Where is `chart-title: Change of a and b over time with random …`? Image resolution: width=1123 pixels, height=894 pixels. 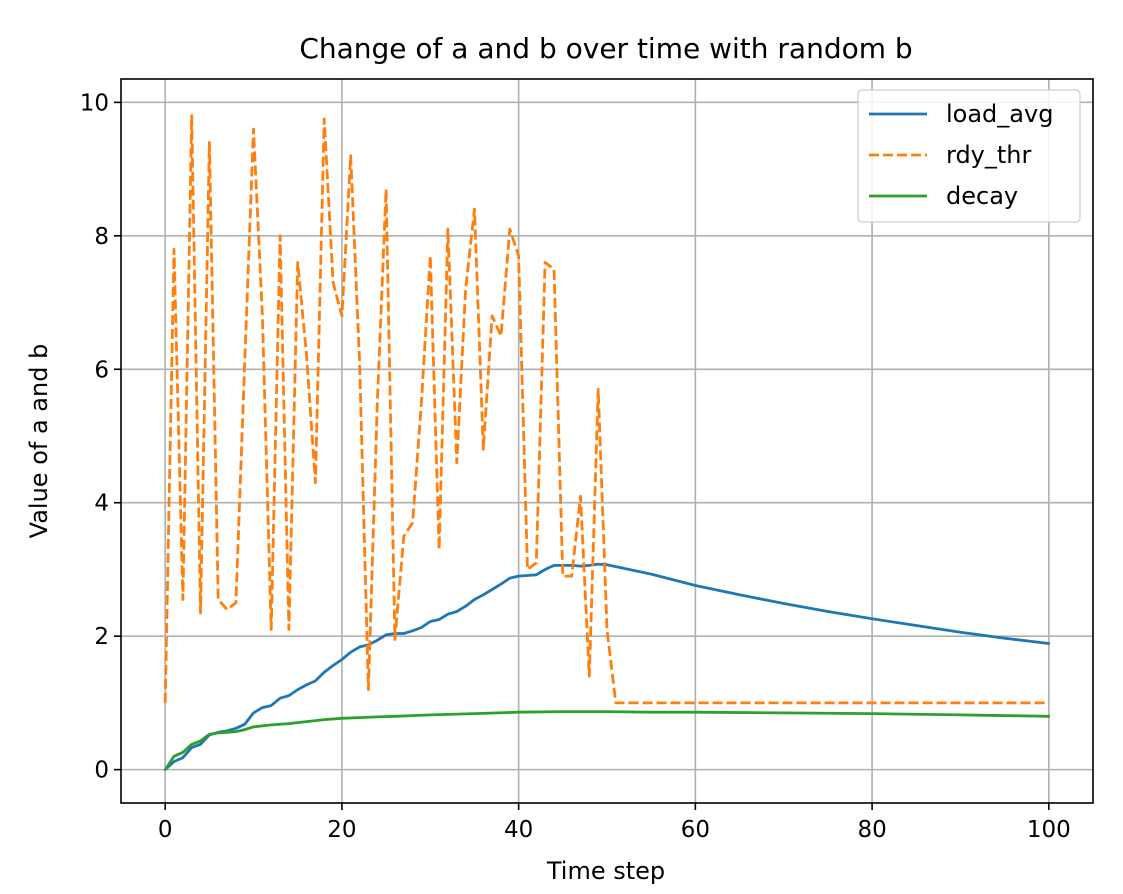 chart-title: Change of a and b over time with random … is located at coordinates (605, 48).